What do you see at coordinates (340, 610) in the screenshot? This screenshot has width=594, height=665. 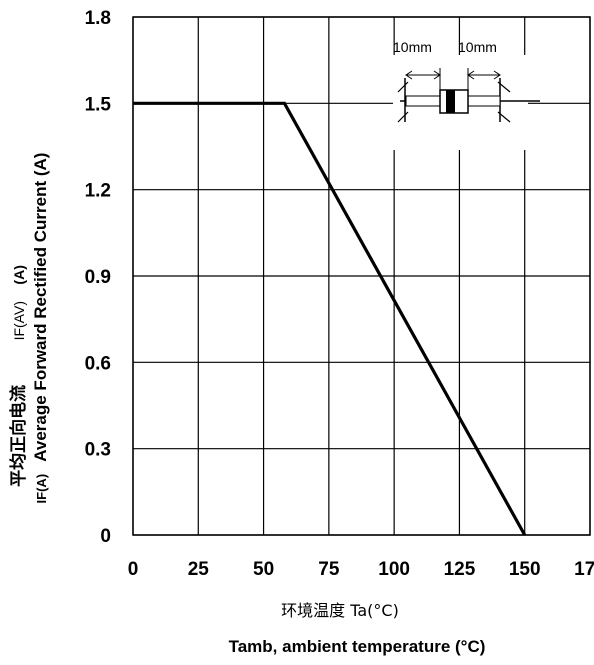 I see `x-axis-label-cn: 环境温度 Ta(°C)` at bounding box center [340, 610].